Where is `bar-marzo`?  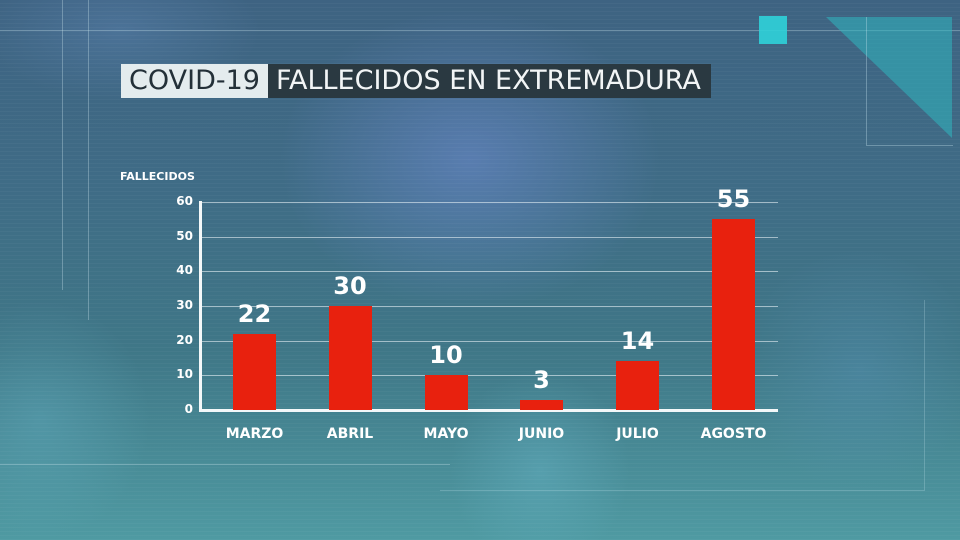 bar-marzo is located at coordinates (254, 371).